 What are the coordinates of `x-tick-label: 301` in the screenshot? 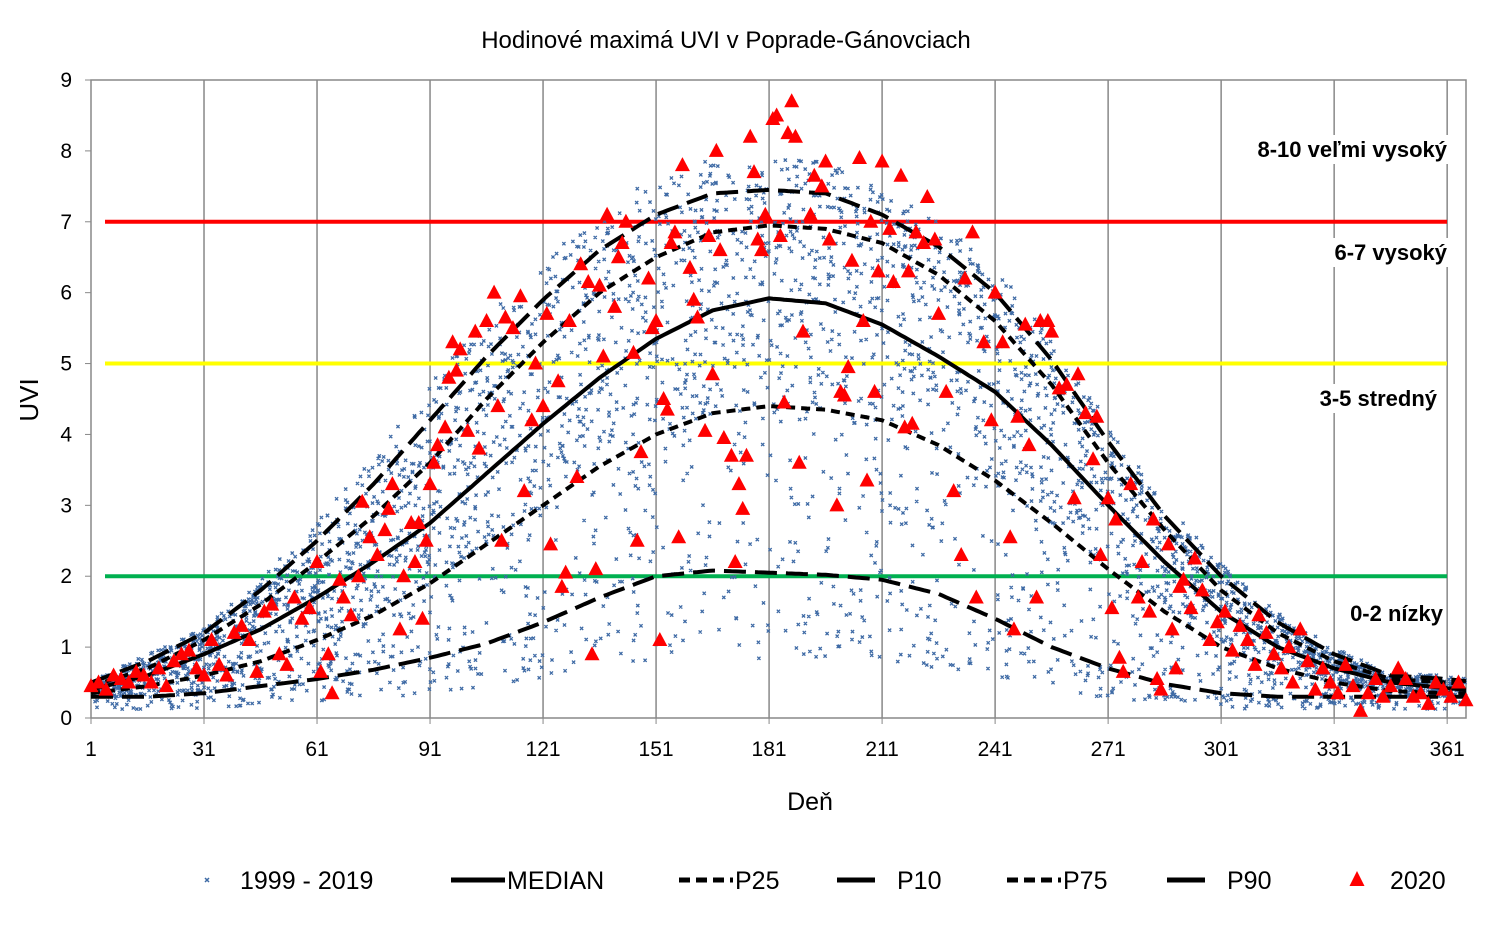 It's located at (1221, 749).